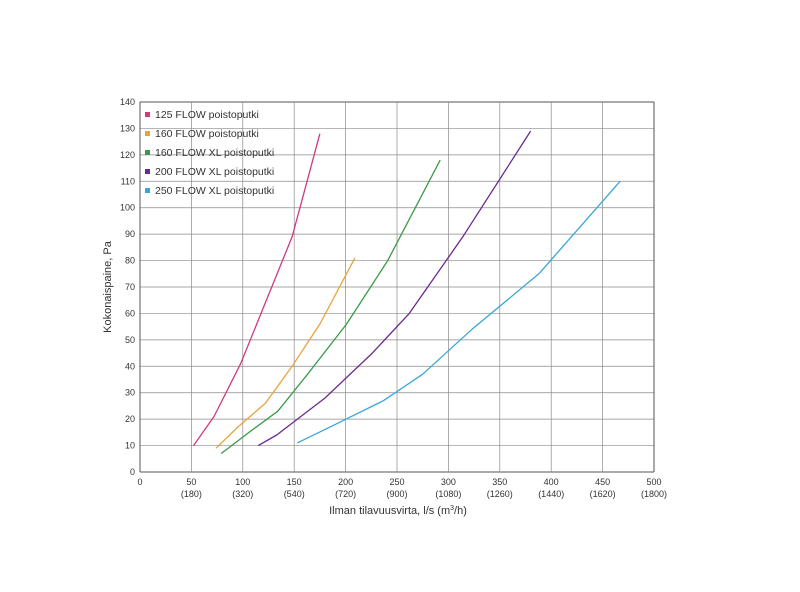 This screenshot has width=800, height=592. I want to click on x-tick-secondary-label: (1260), so click(500, 494).